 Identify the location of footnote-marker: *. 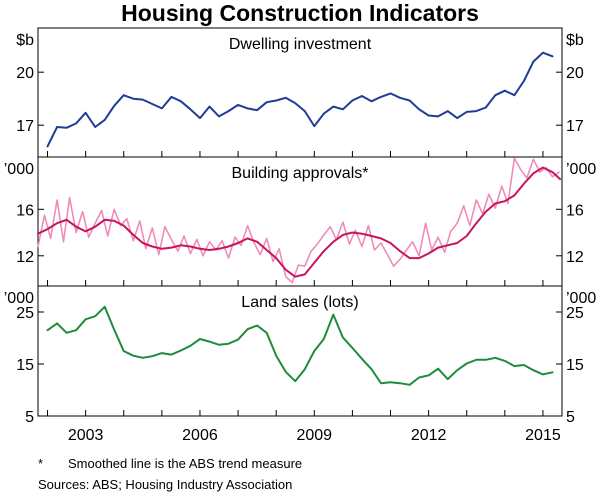
(41, 463).